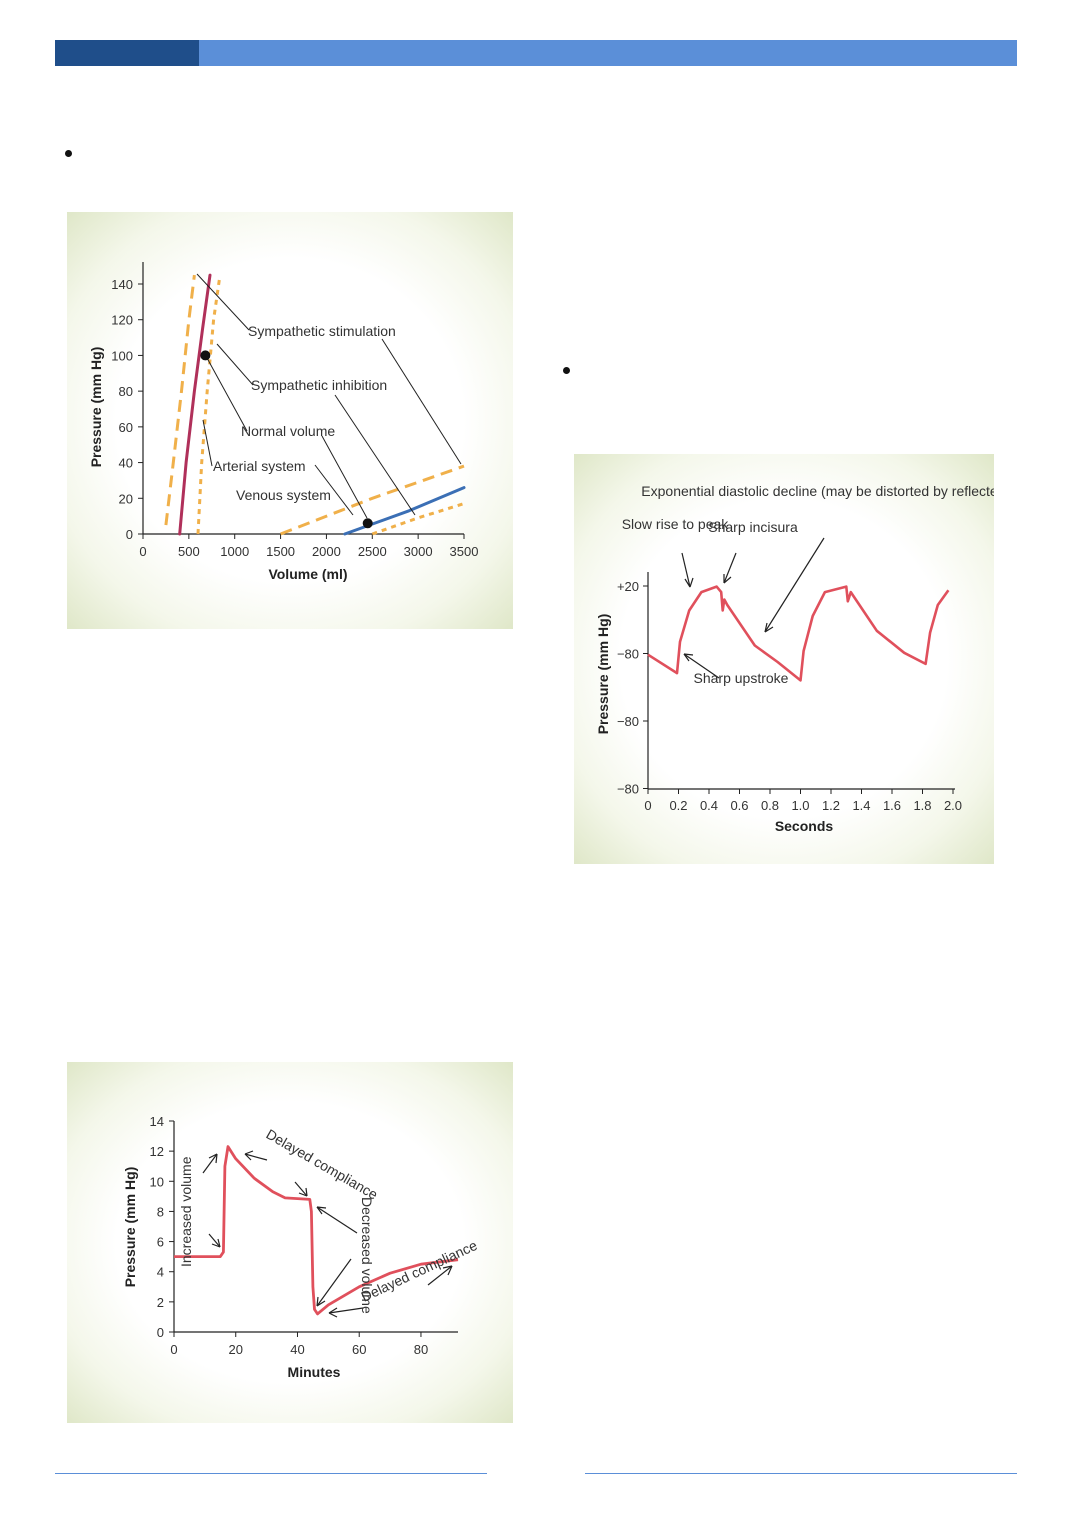  What do you see at coordinates (753, 527) in the screenshot?
I see `annotation: Sharp incisura` at bounding box center [753, 527].